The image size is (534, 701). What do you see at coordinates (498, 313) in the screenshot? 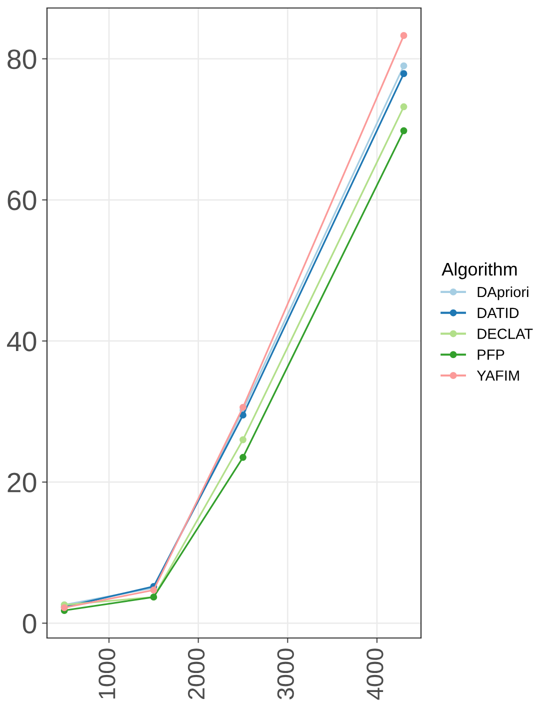
I see `legend-label: DATID` at bounding box center [498, 313].